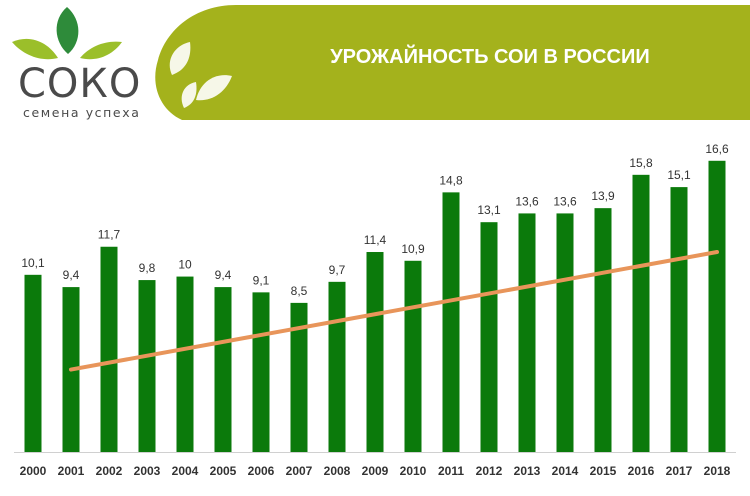 The height and width of the screenshot is (496, 750). Describe the element at coordinates (223, 275) in the screenshot. I see `value-label-2005: 9,4` at that location.